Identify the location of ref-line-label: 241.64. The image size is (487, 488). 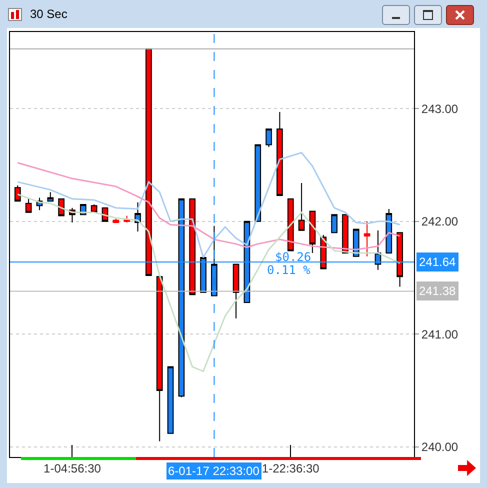
(437, 262).